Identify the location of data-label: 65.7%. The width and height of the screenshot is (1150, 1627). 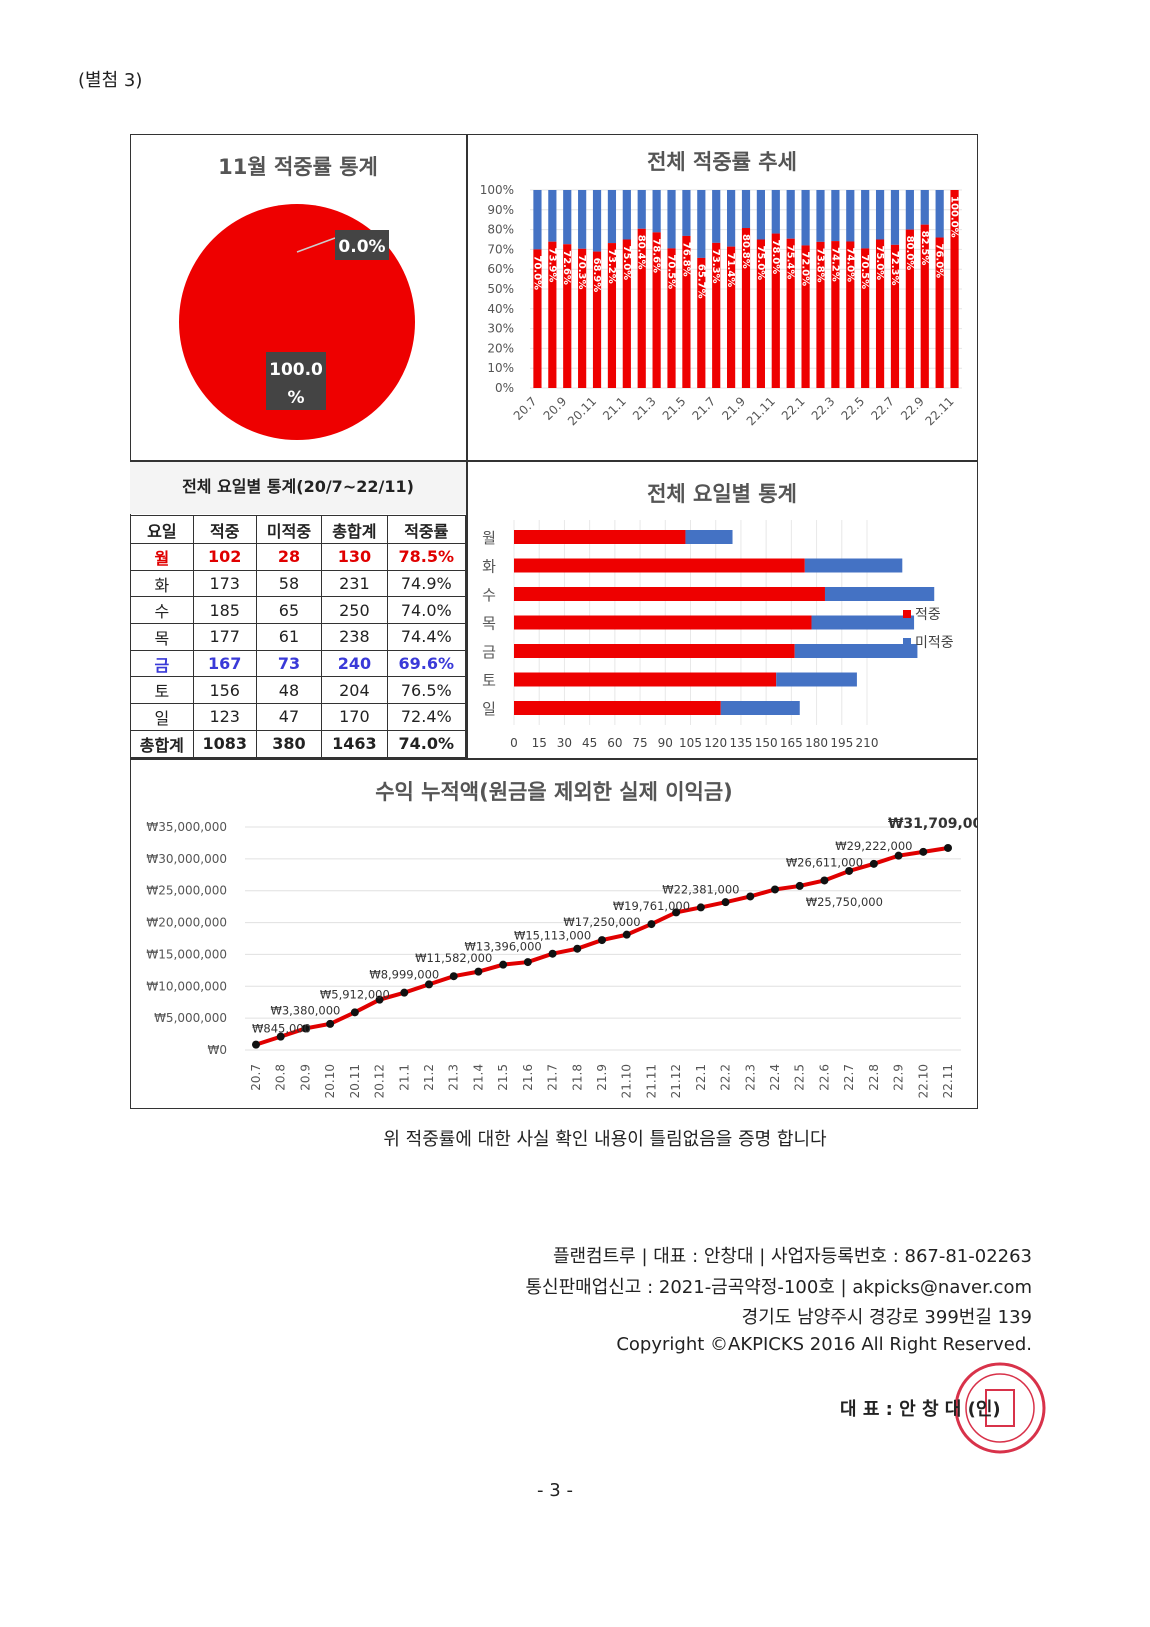
(700, 281).